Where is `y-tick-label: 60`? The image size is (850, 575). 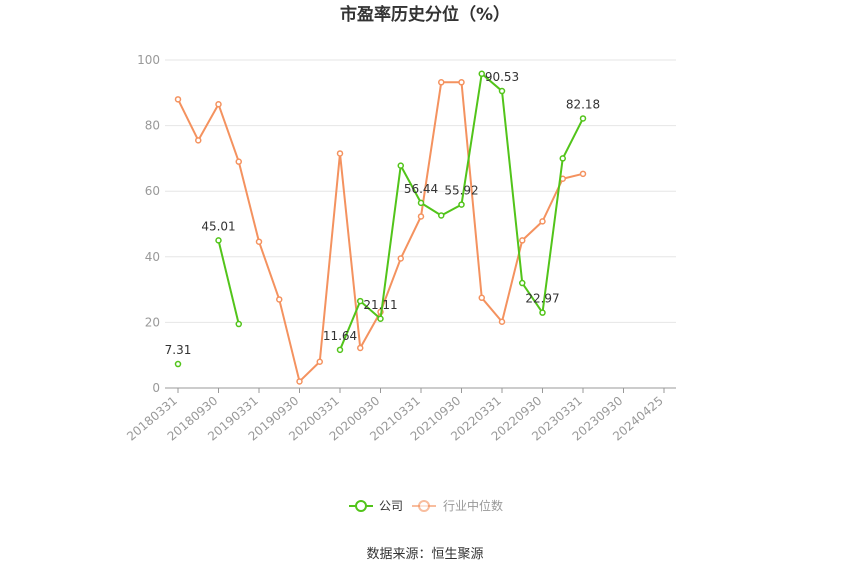
y-tick-label: 60 is located at coordinates (152, 191).